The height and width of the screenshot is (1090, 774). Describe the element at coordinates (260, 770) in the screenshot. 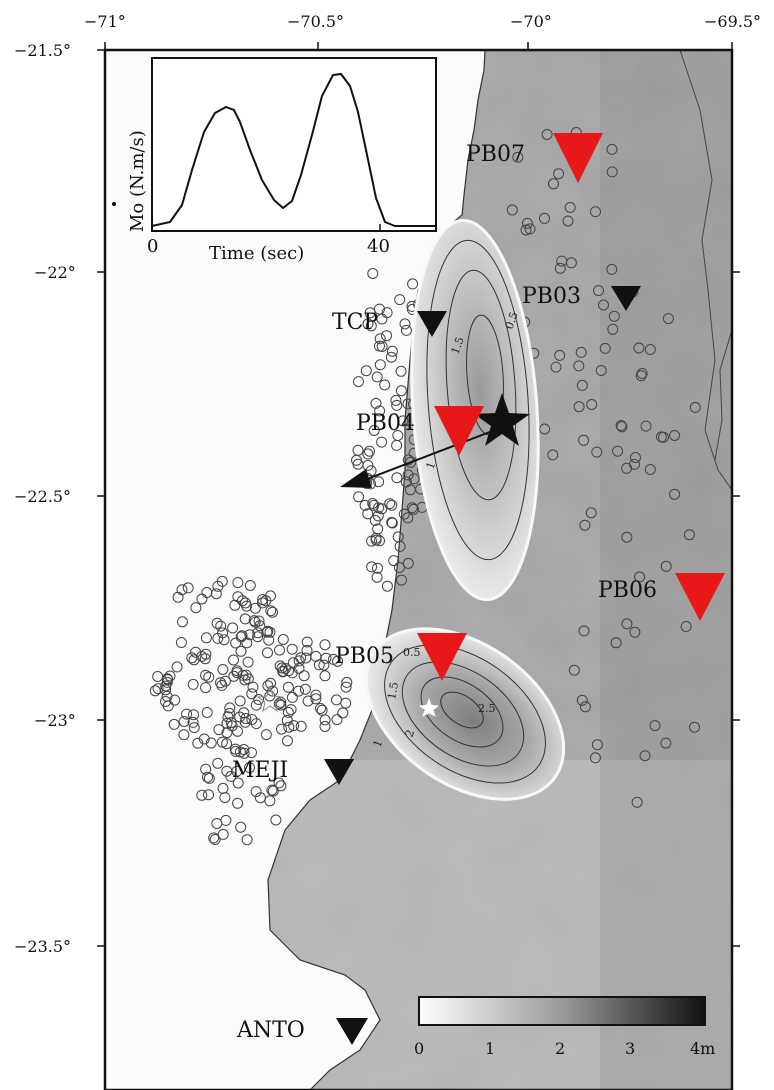

I see `station-meji-label: MEJI` at that location.